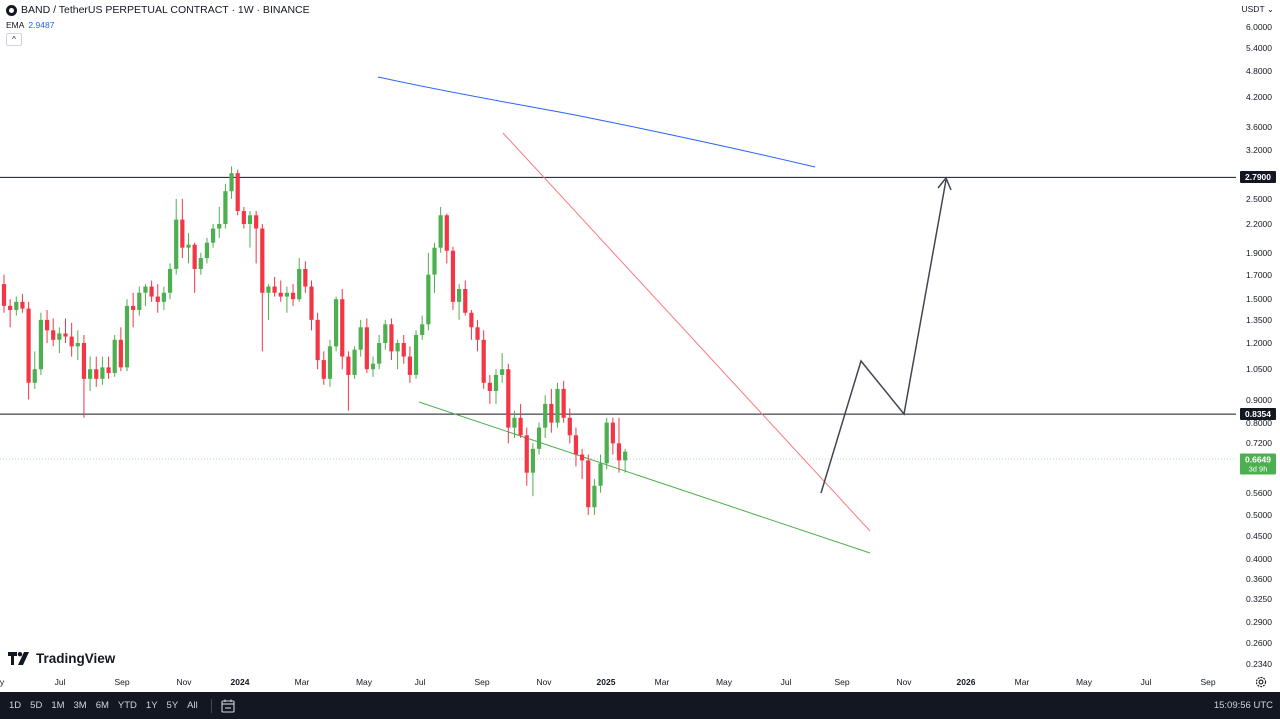  I want to click on price-tick: 1.2000, so click(1259, 343).